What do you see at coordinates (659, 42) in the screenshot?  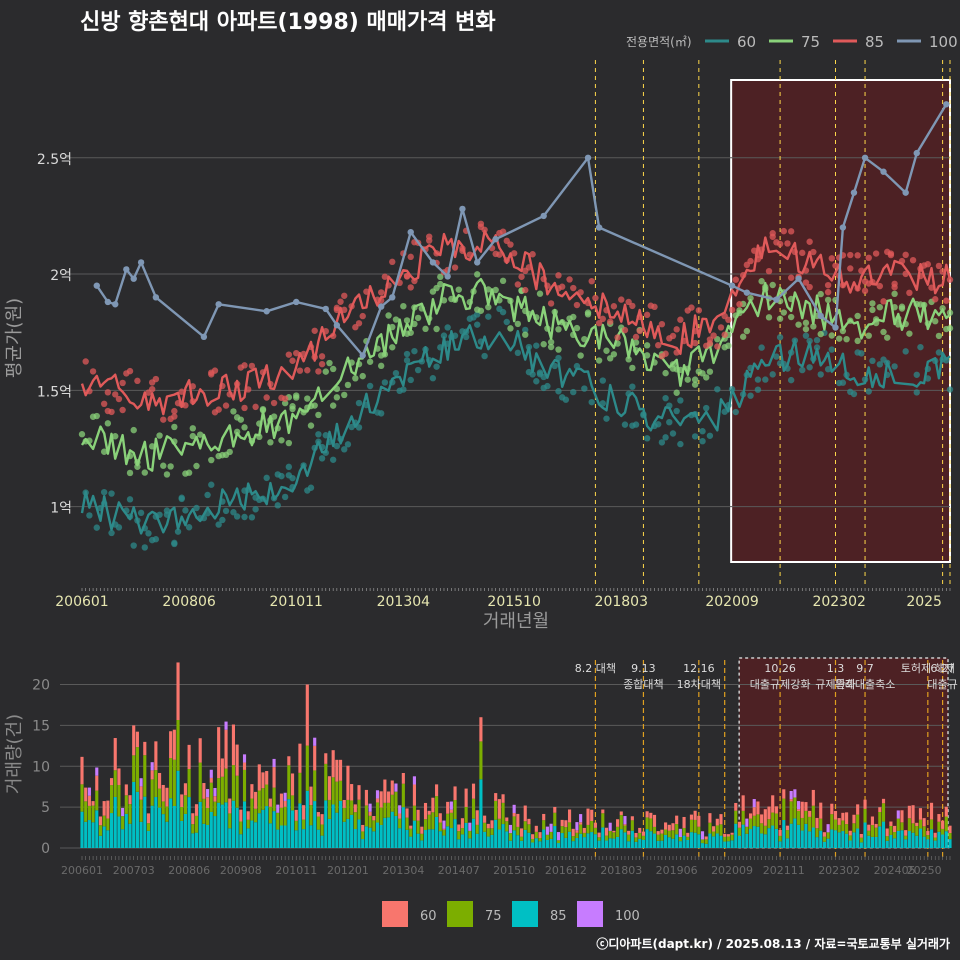 I see `legend-title: 전용면적(㎡)` at bounding box center [659, 42].